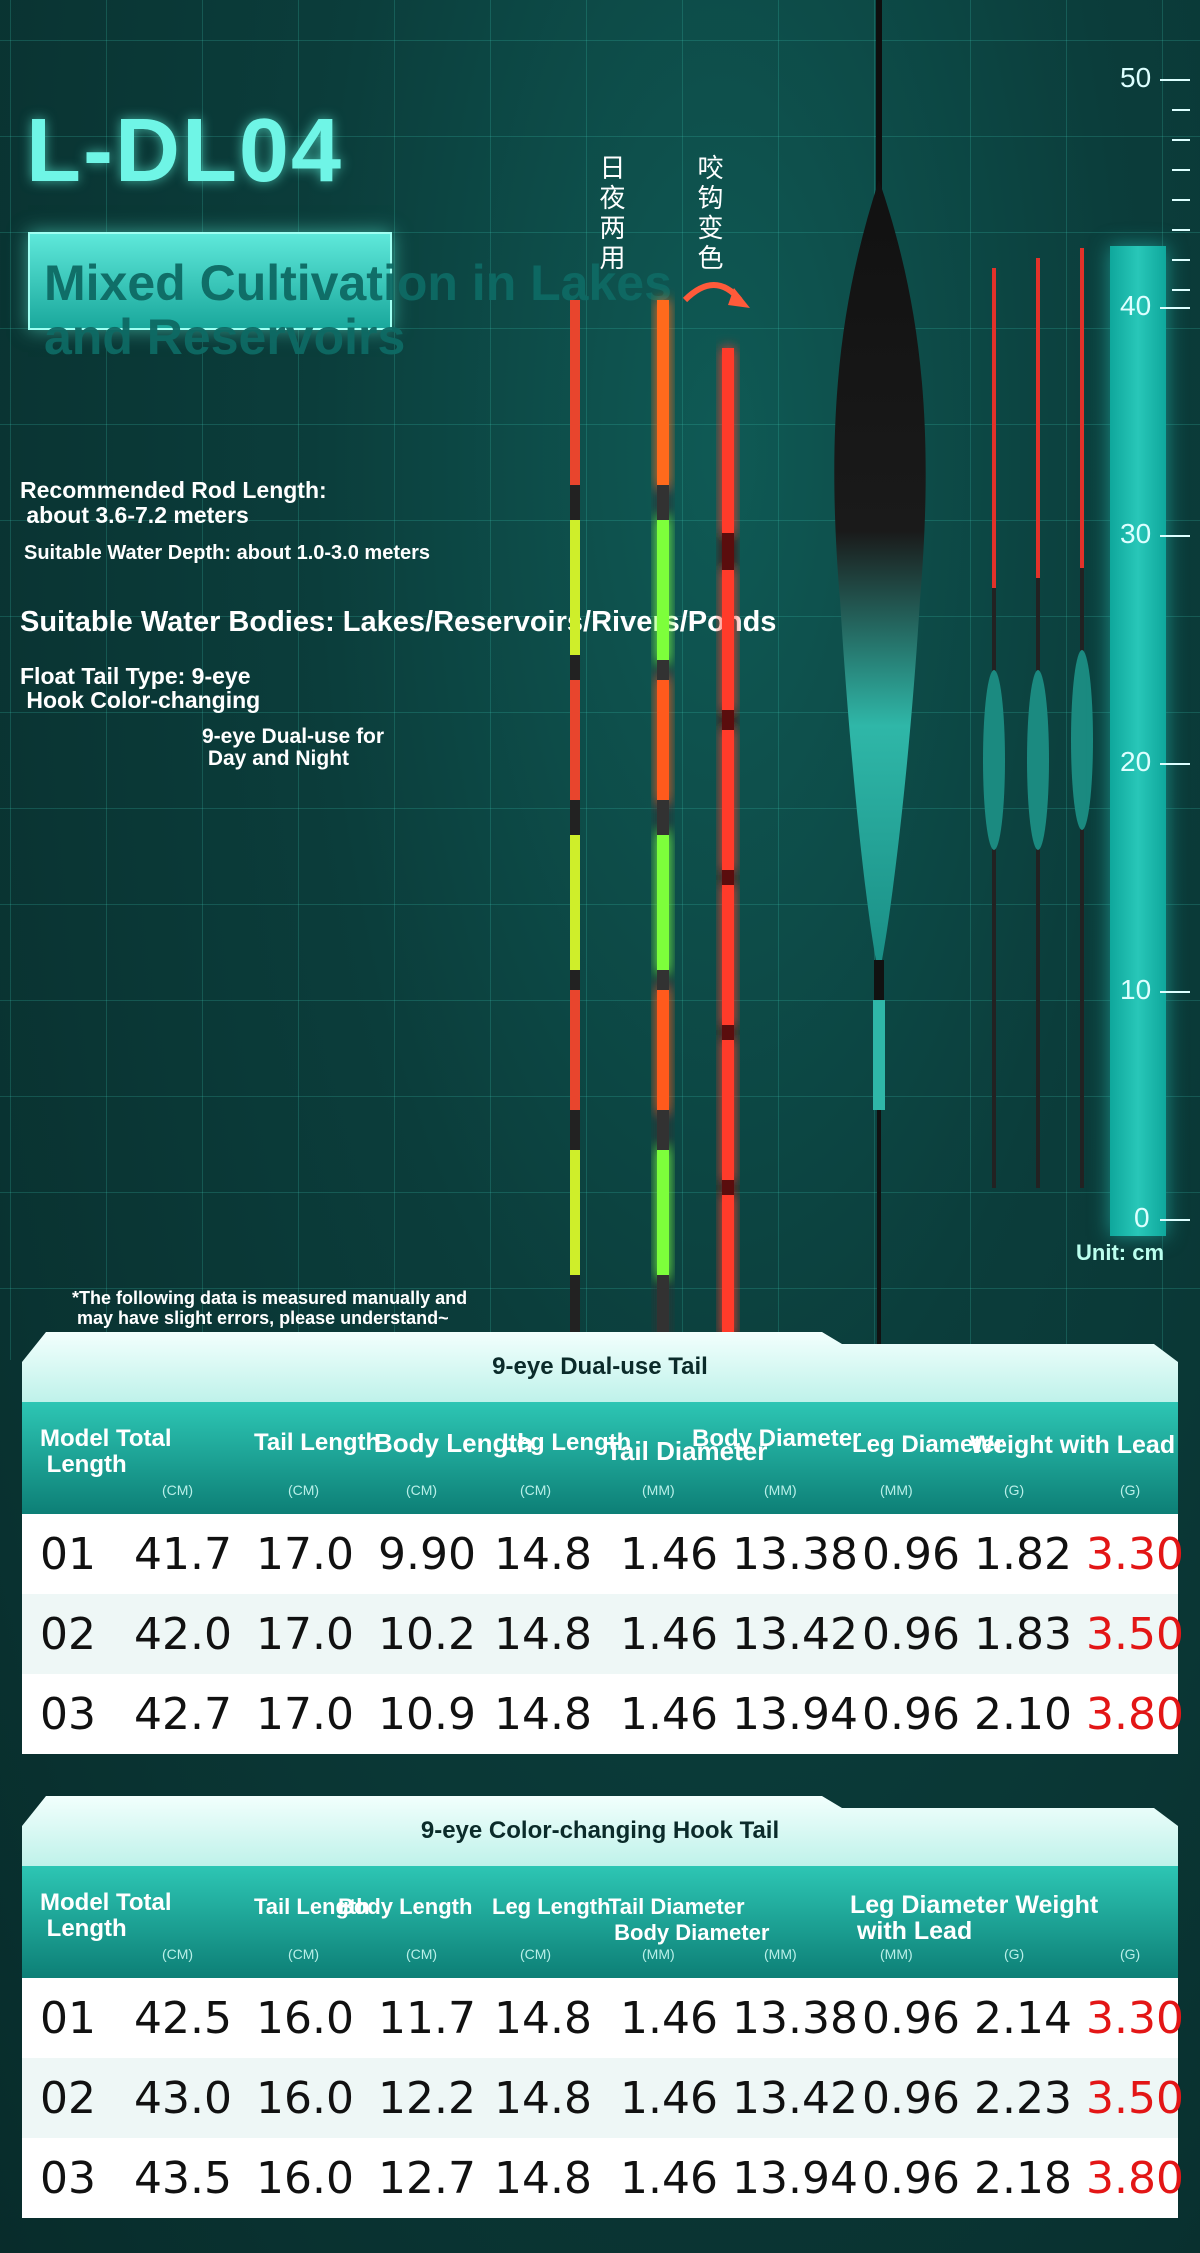 The width and height of the screenshot is (1200, 2253). Describe the element at coordinates (183, 2098) in the screenshot. I see `cell-total-length: 43.0` at that location.